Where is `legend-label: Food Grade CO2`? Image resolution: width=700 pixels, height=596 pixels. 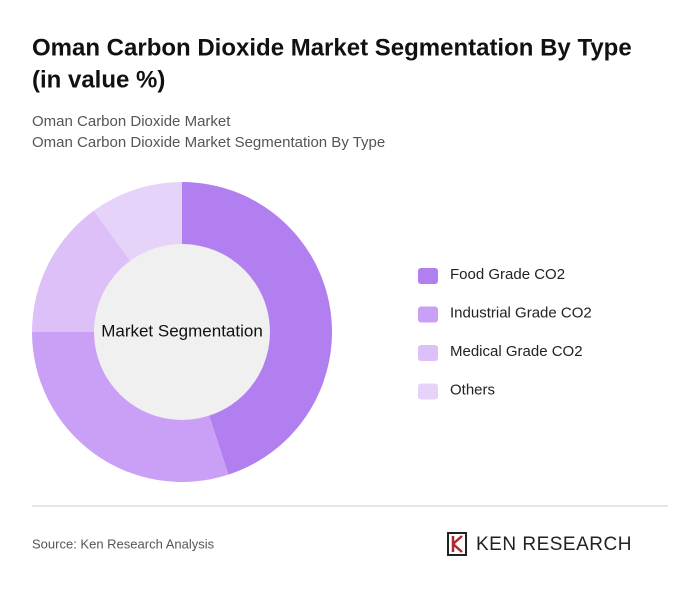 legend-label: Food Grade CO2 is located at coordinates (507, 274).